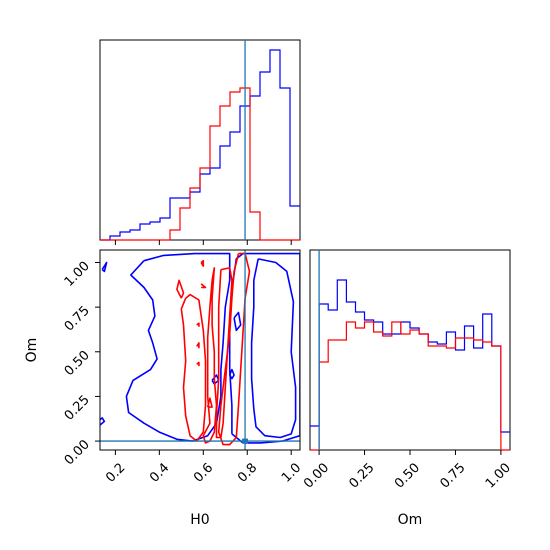  I want to click on om-axis-label: Om, so click(410, 520).